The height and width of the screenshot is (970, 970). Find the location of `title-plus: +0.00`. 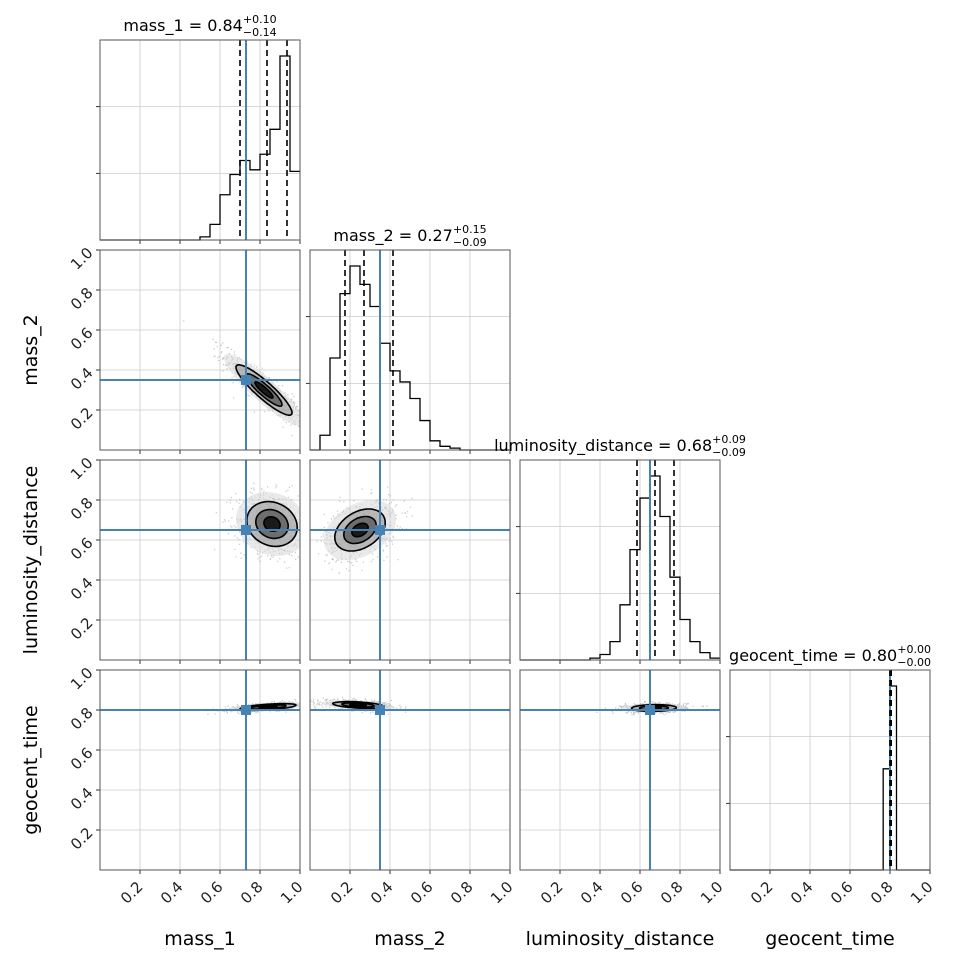

title-plus: +0.00 is located at coordinates (914, 649).